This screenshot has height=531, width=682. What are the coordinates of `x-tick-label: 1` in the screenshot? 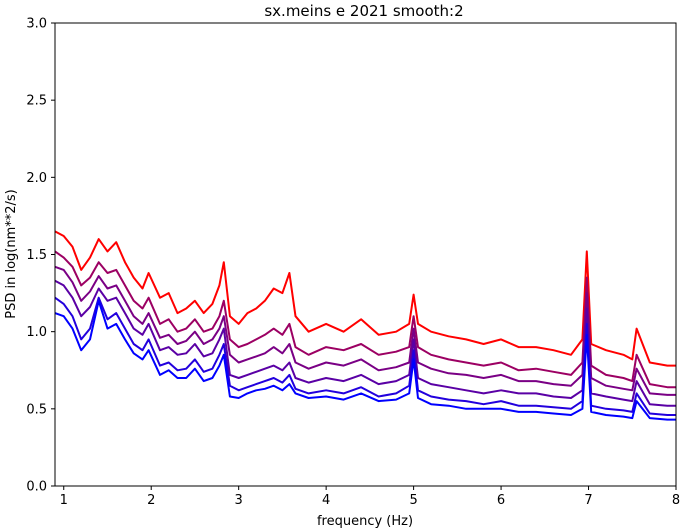 It's located at (64, 500).